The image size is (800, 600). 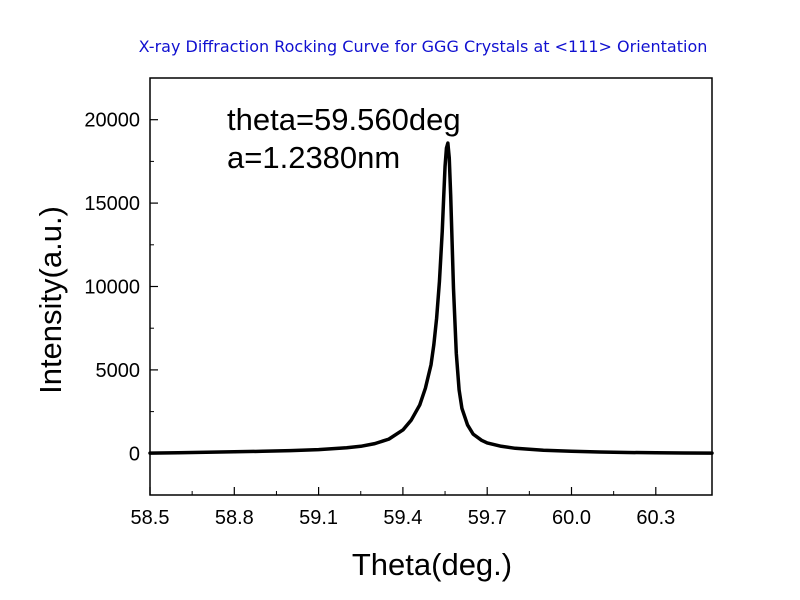 I want to click on y-tick-label: 20000, so click(x=112, y=121).